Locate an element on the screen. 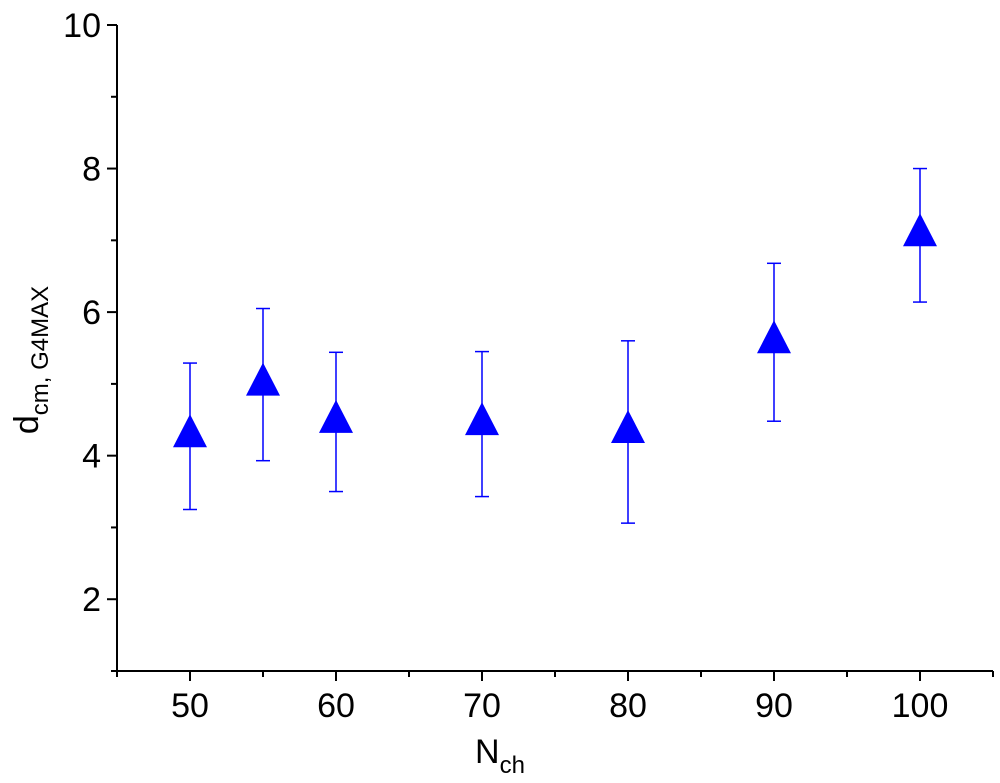 The width and height of the screenshot is (1000, 783). x-label-main: N is located at coordinates (487, 752).